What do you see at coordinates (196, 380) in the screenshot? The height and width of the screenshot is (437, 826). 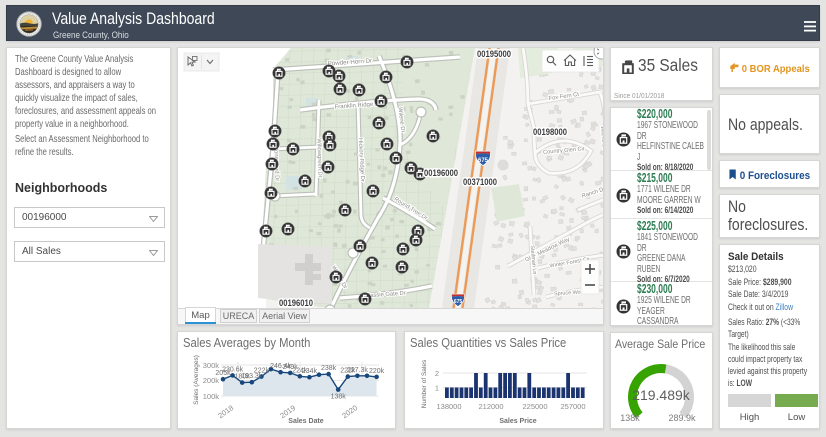 I see `svg-text: Sales (Averages)` at bounding box center [196, 380].